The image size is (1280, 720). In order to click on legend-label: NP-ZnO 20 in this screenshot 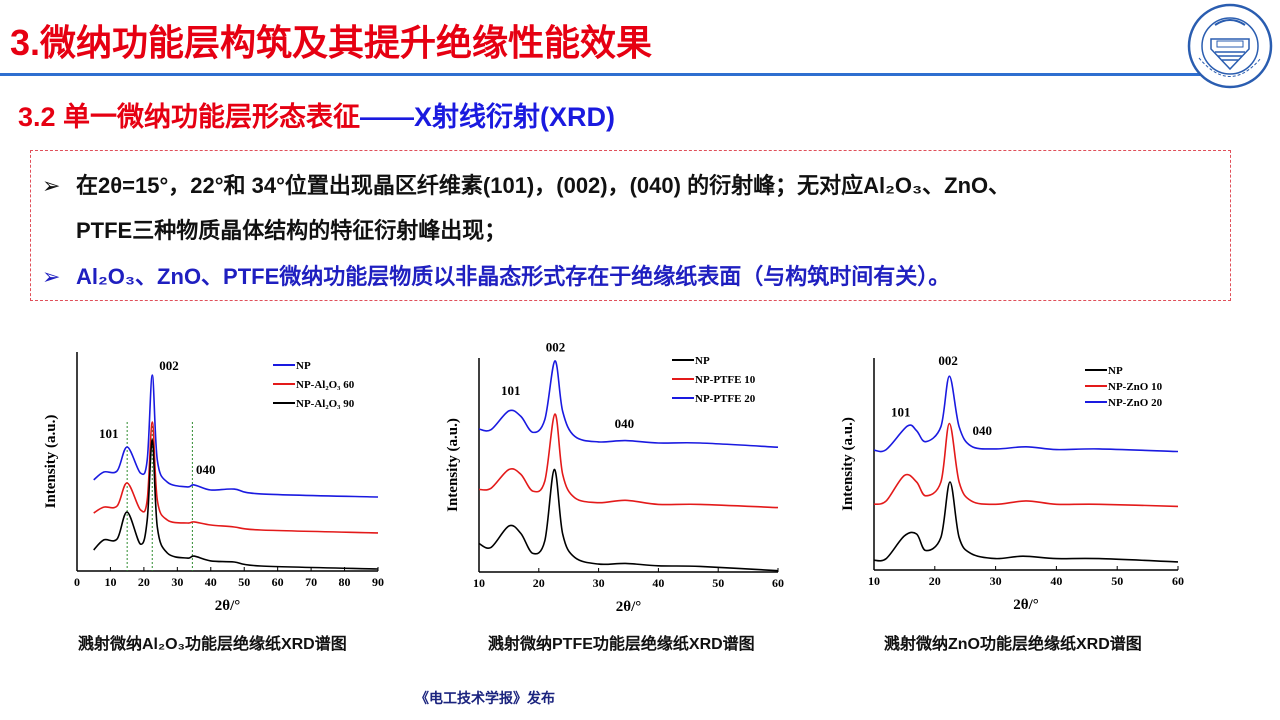, I will do `click(1135, 403)`.